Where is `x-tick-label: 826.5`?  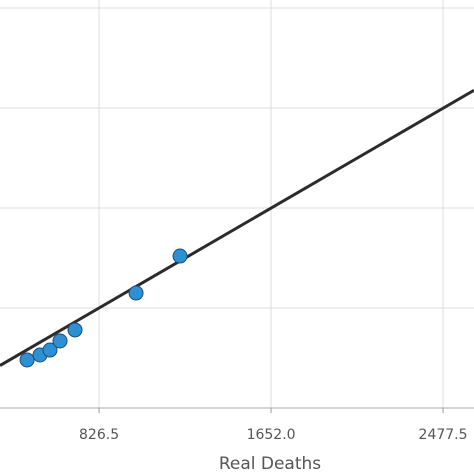 x-tick-label: 826.5 is located at coordinates (99, 435).